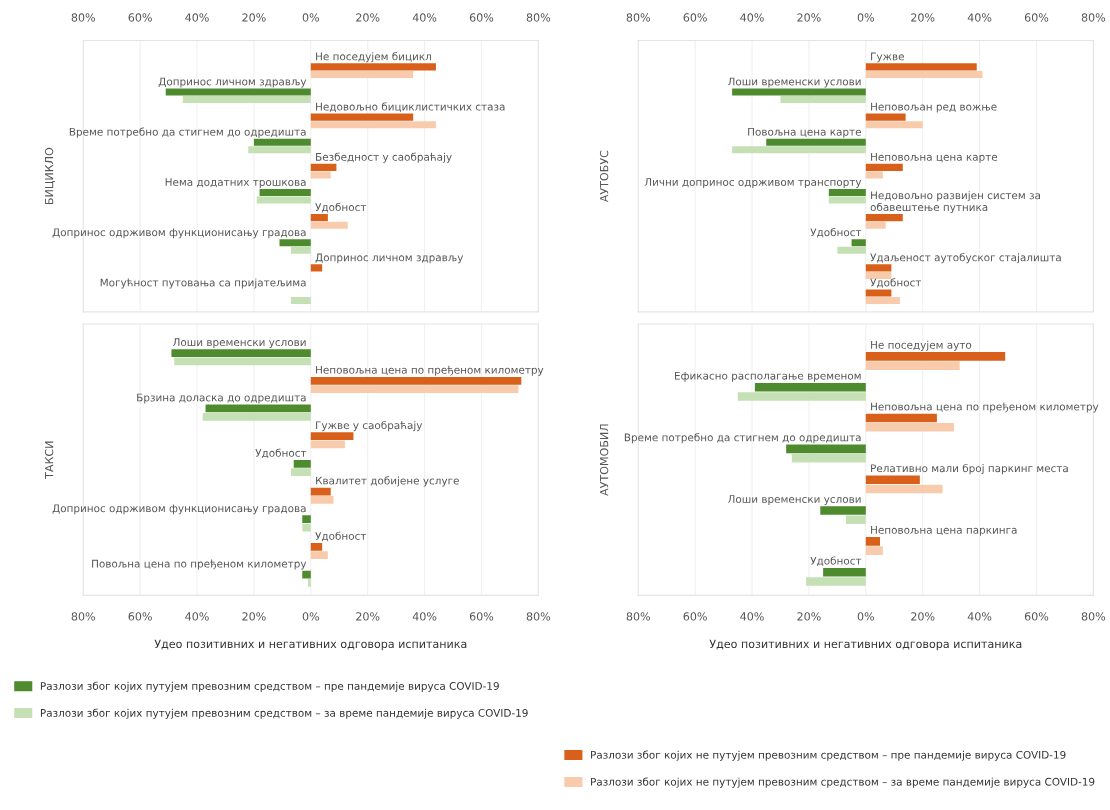 The width and height of the screenshot is (1110, 810). I want to click on y-tick-label: Недовољно бициклистичких стаза, so click(410, 107).